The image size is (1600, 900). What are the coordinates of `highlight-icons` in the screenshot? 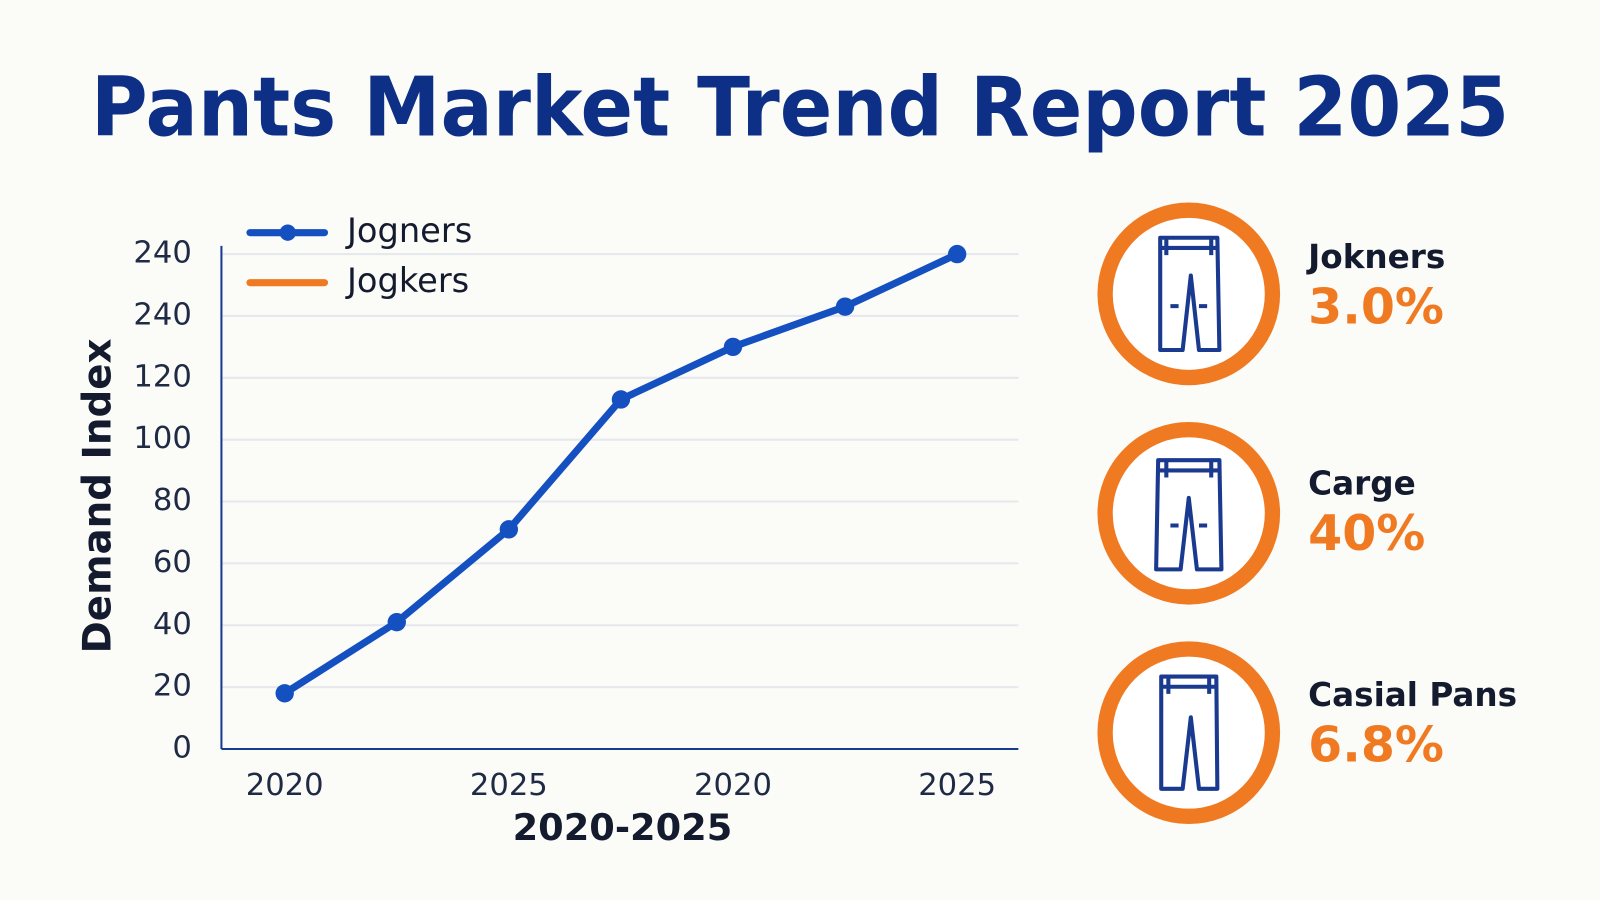 It's located at (1189, 513).